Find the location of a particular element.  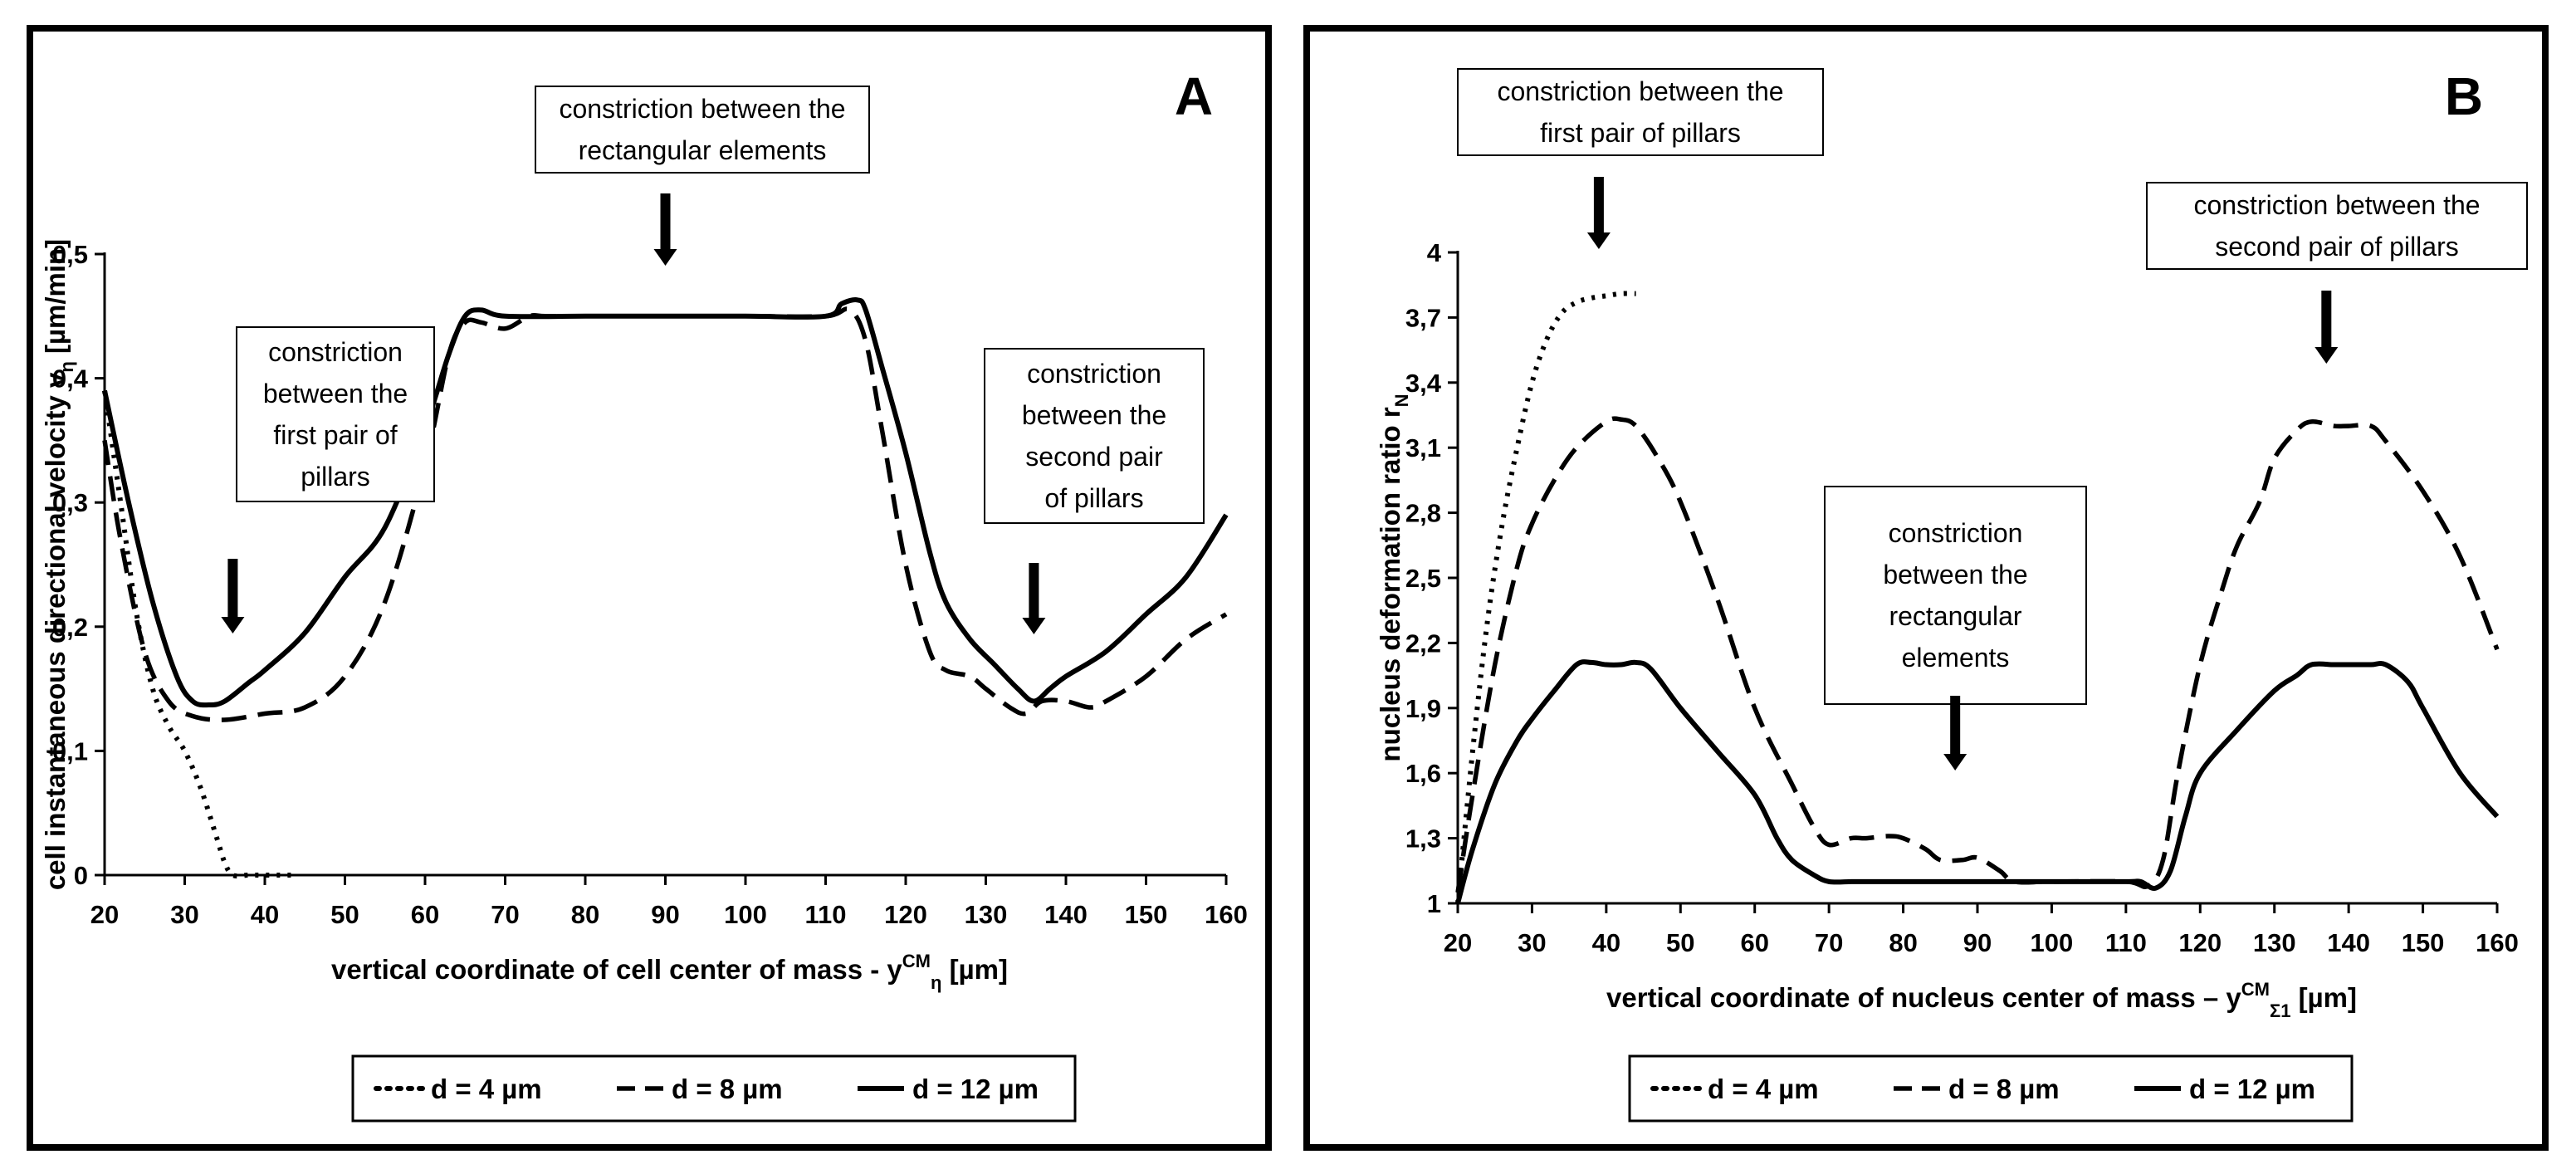

chart-b-y-axis-title: nucleus deformation ratio rN is located at coordinates (1393, 577).